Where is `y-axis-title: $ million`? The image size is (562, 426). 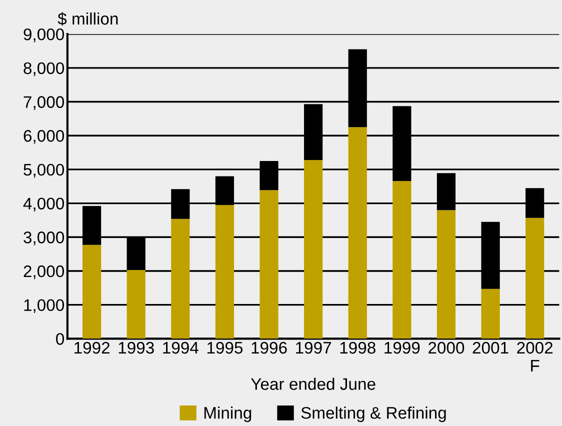
y-axis-title: $ million is located at coordinates (88, 19).